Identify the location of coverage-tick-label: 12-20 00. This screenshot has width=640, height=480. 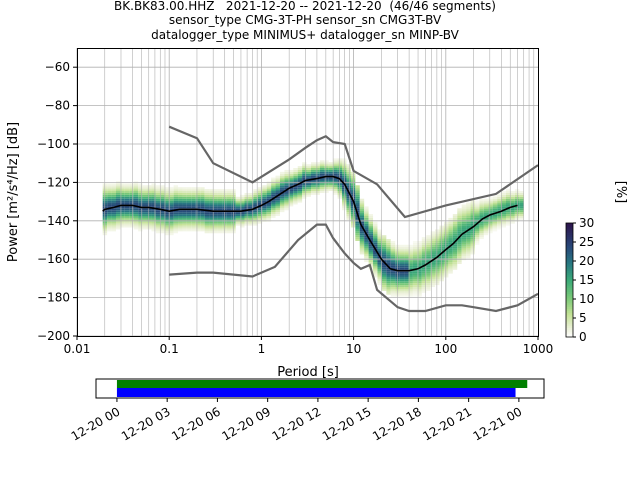
(96, 423).